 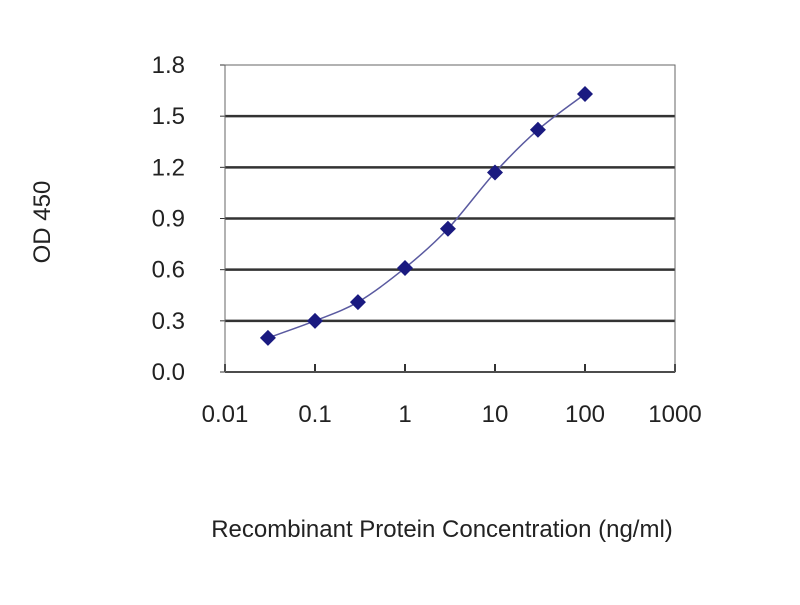 What do you see at coordinates (404, 414) in the screenshot?
I see `x-tick-label: 1` at bounding box center [404, 414].